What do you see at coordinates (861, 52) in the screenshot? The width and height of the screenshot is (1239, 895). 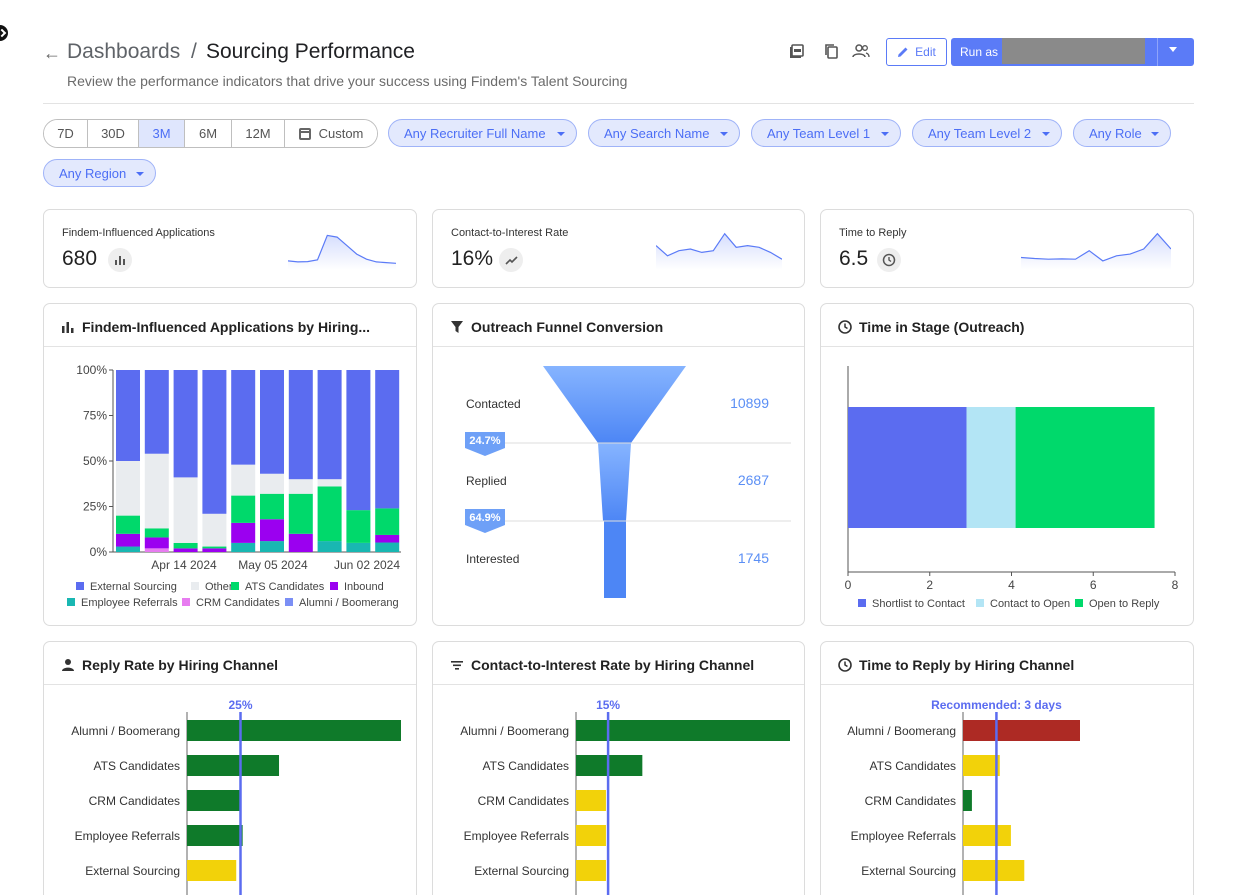 I see `people-icon` at bounding box center [861, 52].